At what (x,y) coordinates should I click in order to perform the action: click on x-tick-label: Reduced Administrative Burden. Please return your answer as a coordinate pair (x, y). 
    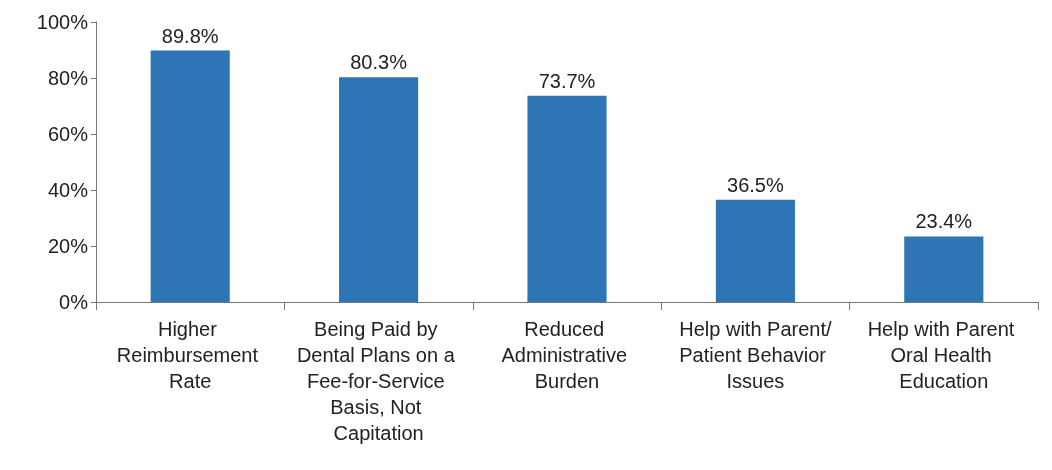
    Looking at the image, I should click on (567, 355).